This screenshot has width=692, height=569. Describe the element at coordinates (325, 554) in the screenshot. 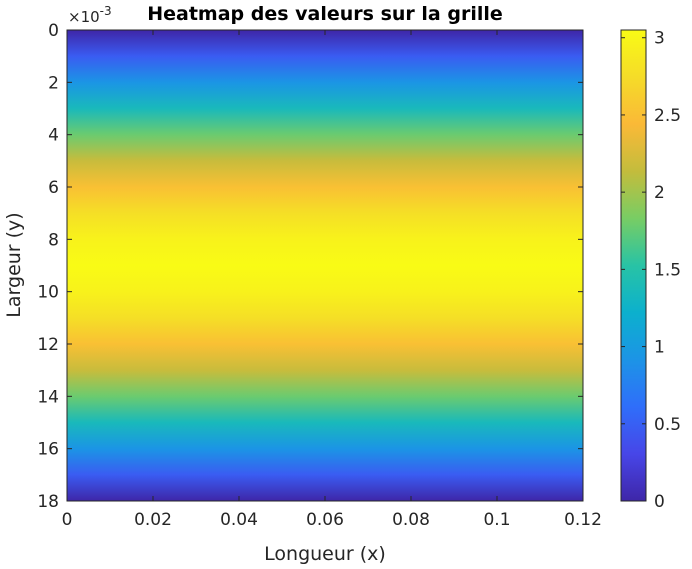

I see `x-axis-label: Longueur (x)` at that location.